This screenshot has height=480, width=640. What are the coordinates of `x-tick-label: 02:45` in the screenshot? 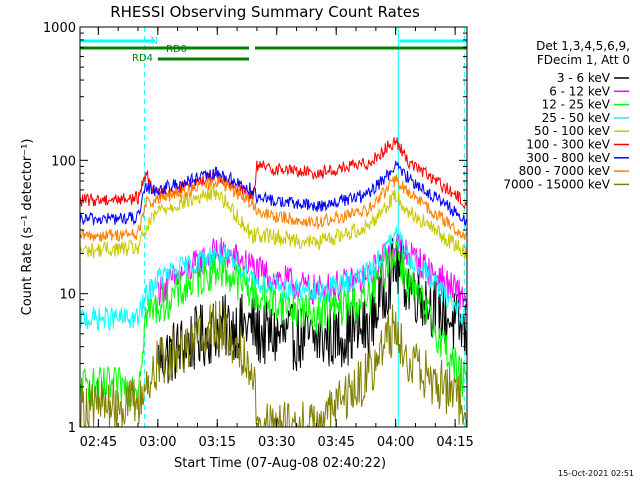 It's located at (98, 442).